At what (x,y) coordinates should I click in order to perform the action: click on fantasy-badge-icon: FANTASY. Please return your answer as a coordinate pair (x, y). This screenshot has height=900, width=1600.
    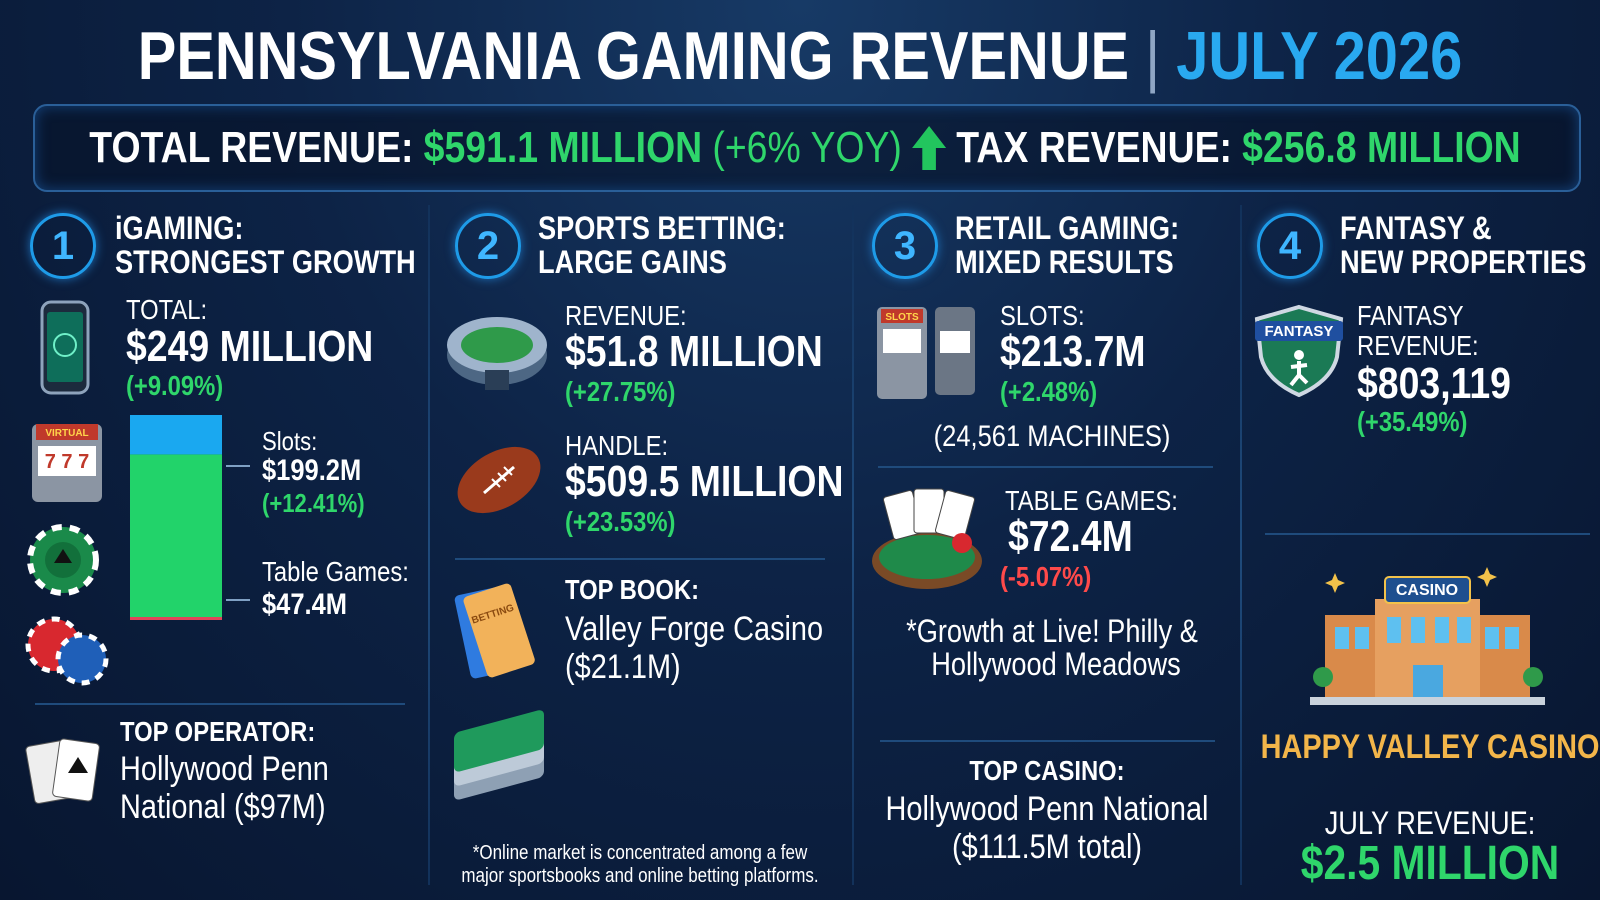
    Looking at the image, I should click on (1299, 351).